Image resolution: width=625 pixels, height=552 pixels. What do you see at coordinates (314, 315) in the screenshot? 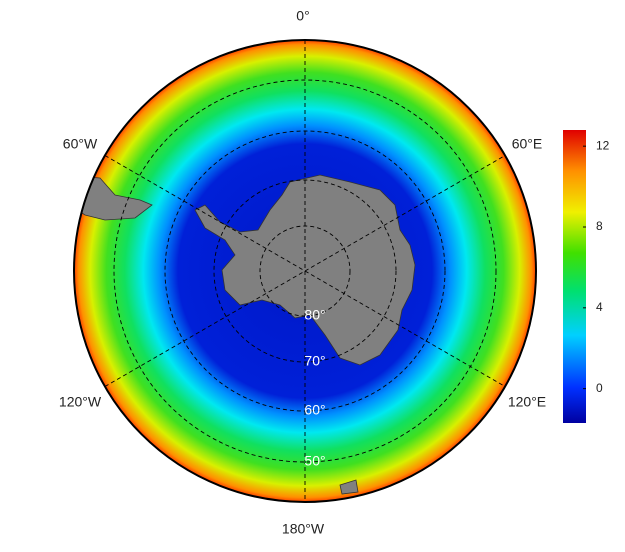
I see `lat-label: 80°` at bounding box center [314, 315].